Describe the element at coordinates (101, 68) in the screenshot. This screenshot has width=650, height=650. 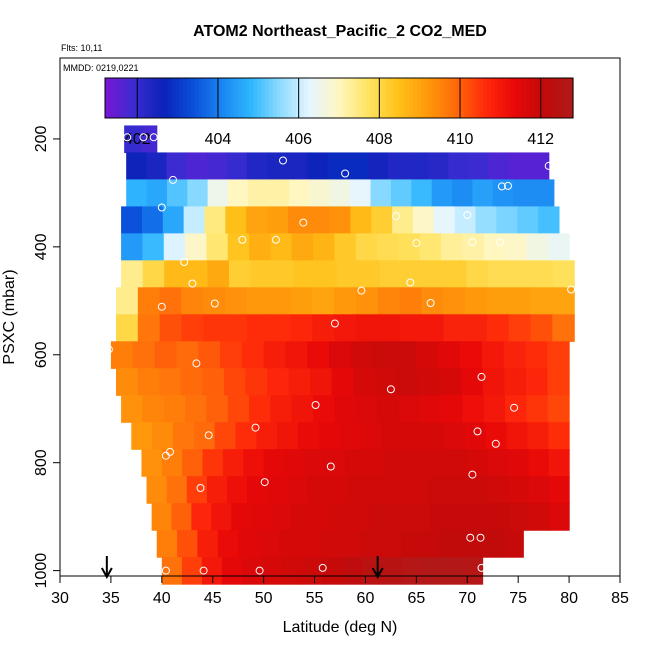
I see `dates-label: MMDD: 0219,0221` at that location.